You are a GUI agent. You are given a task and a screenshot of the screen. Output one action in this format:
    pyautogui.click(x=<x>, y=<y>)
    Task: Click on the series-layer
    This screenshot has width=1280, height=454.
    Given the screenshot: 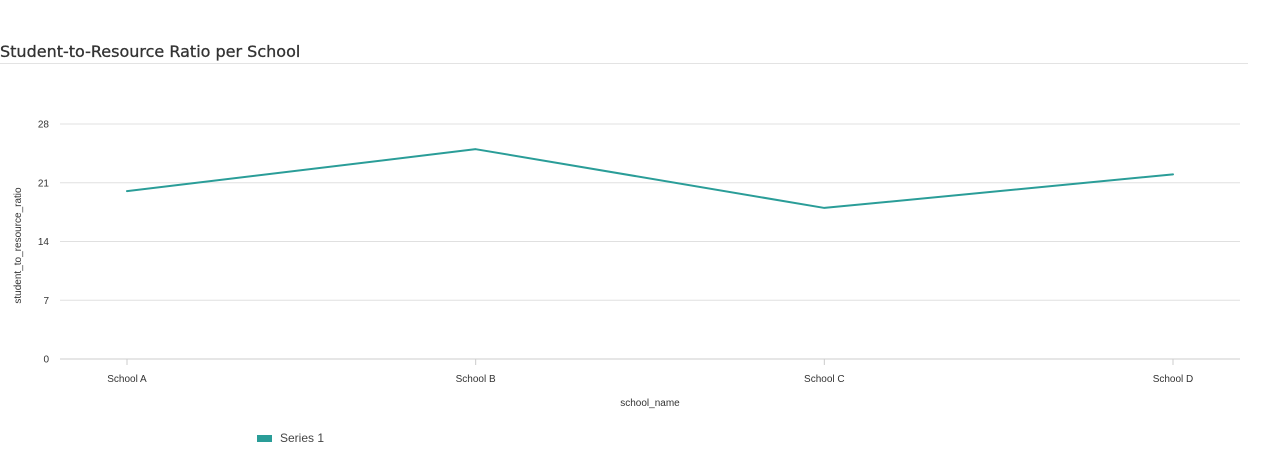 What is the action you would take?
    pyautogui.click(x=650, y=178)
    